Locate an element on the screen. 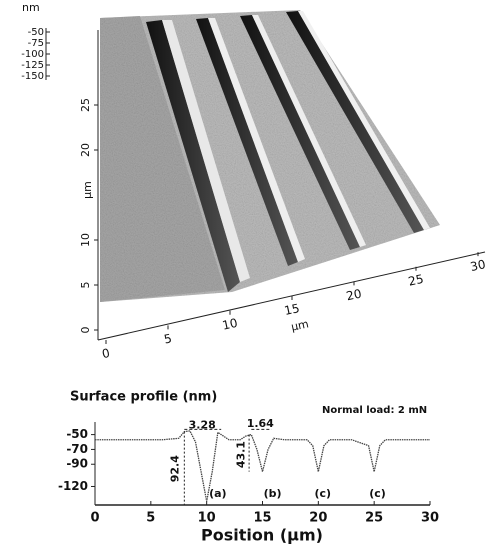 The width and height of the screenshot is (495, 545). y-tick-label: -90 is located at coordinates (77, 464).